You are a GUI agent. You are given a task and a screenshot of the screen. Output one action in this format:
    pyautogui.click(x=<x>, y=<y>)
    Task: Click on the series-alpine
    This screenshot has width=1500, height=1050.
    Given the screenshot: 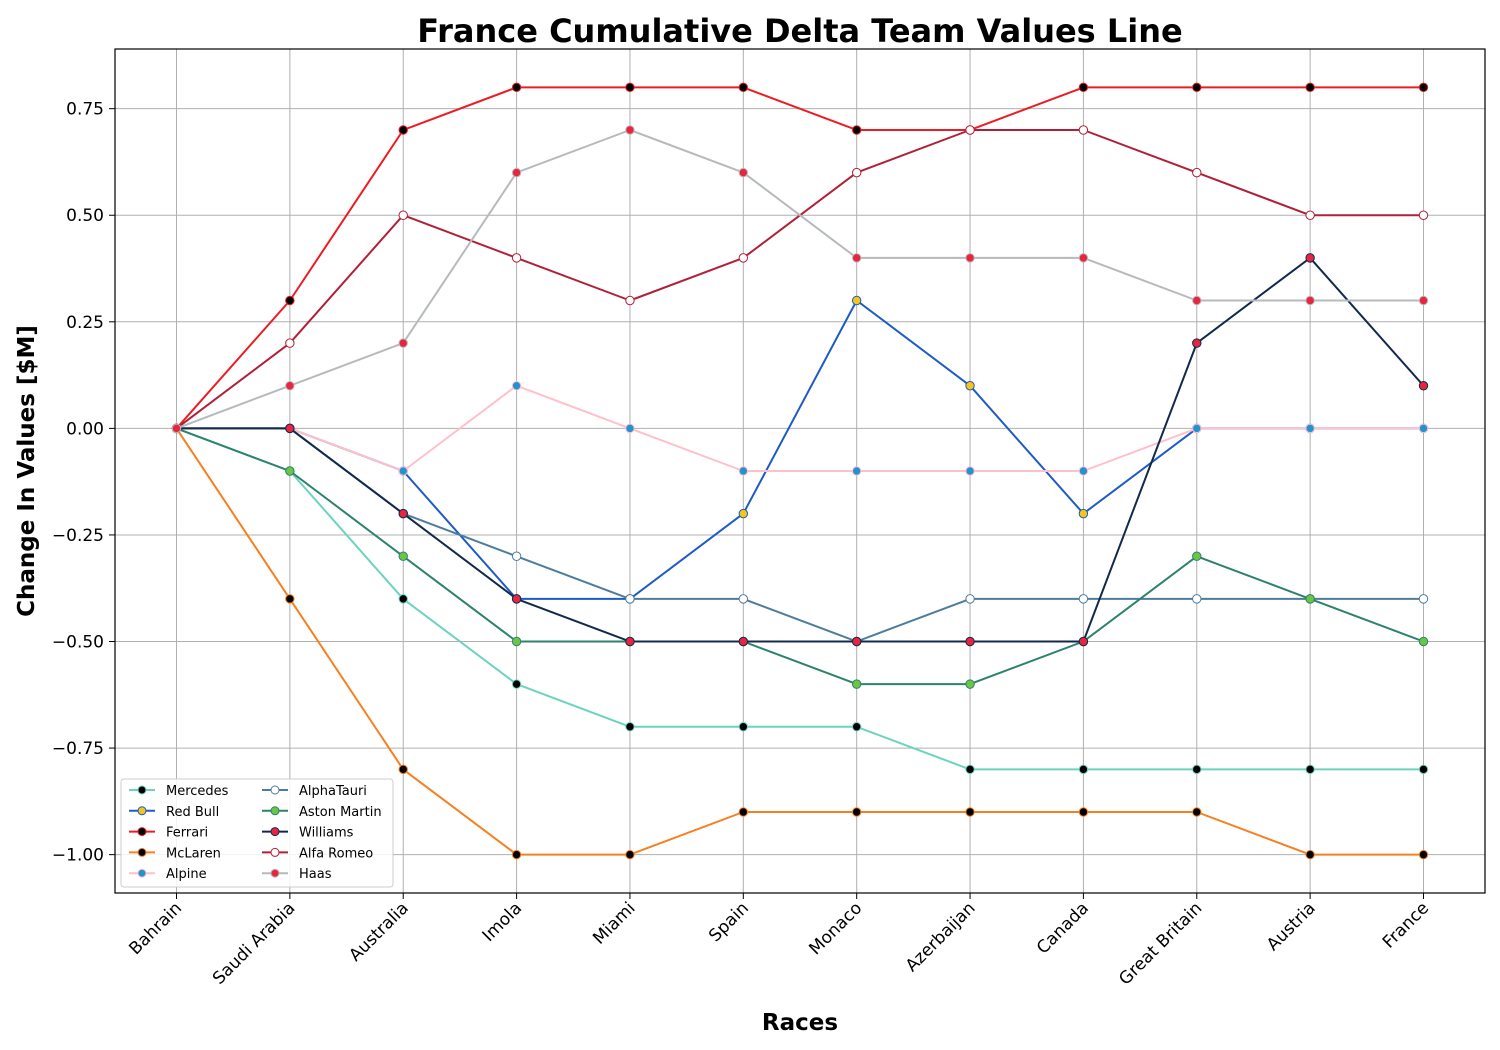 What is the action you would take?
    pyautogui.click(x=800, y=428)
    